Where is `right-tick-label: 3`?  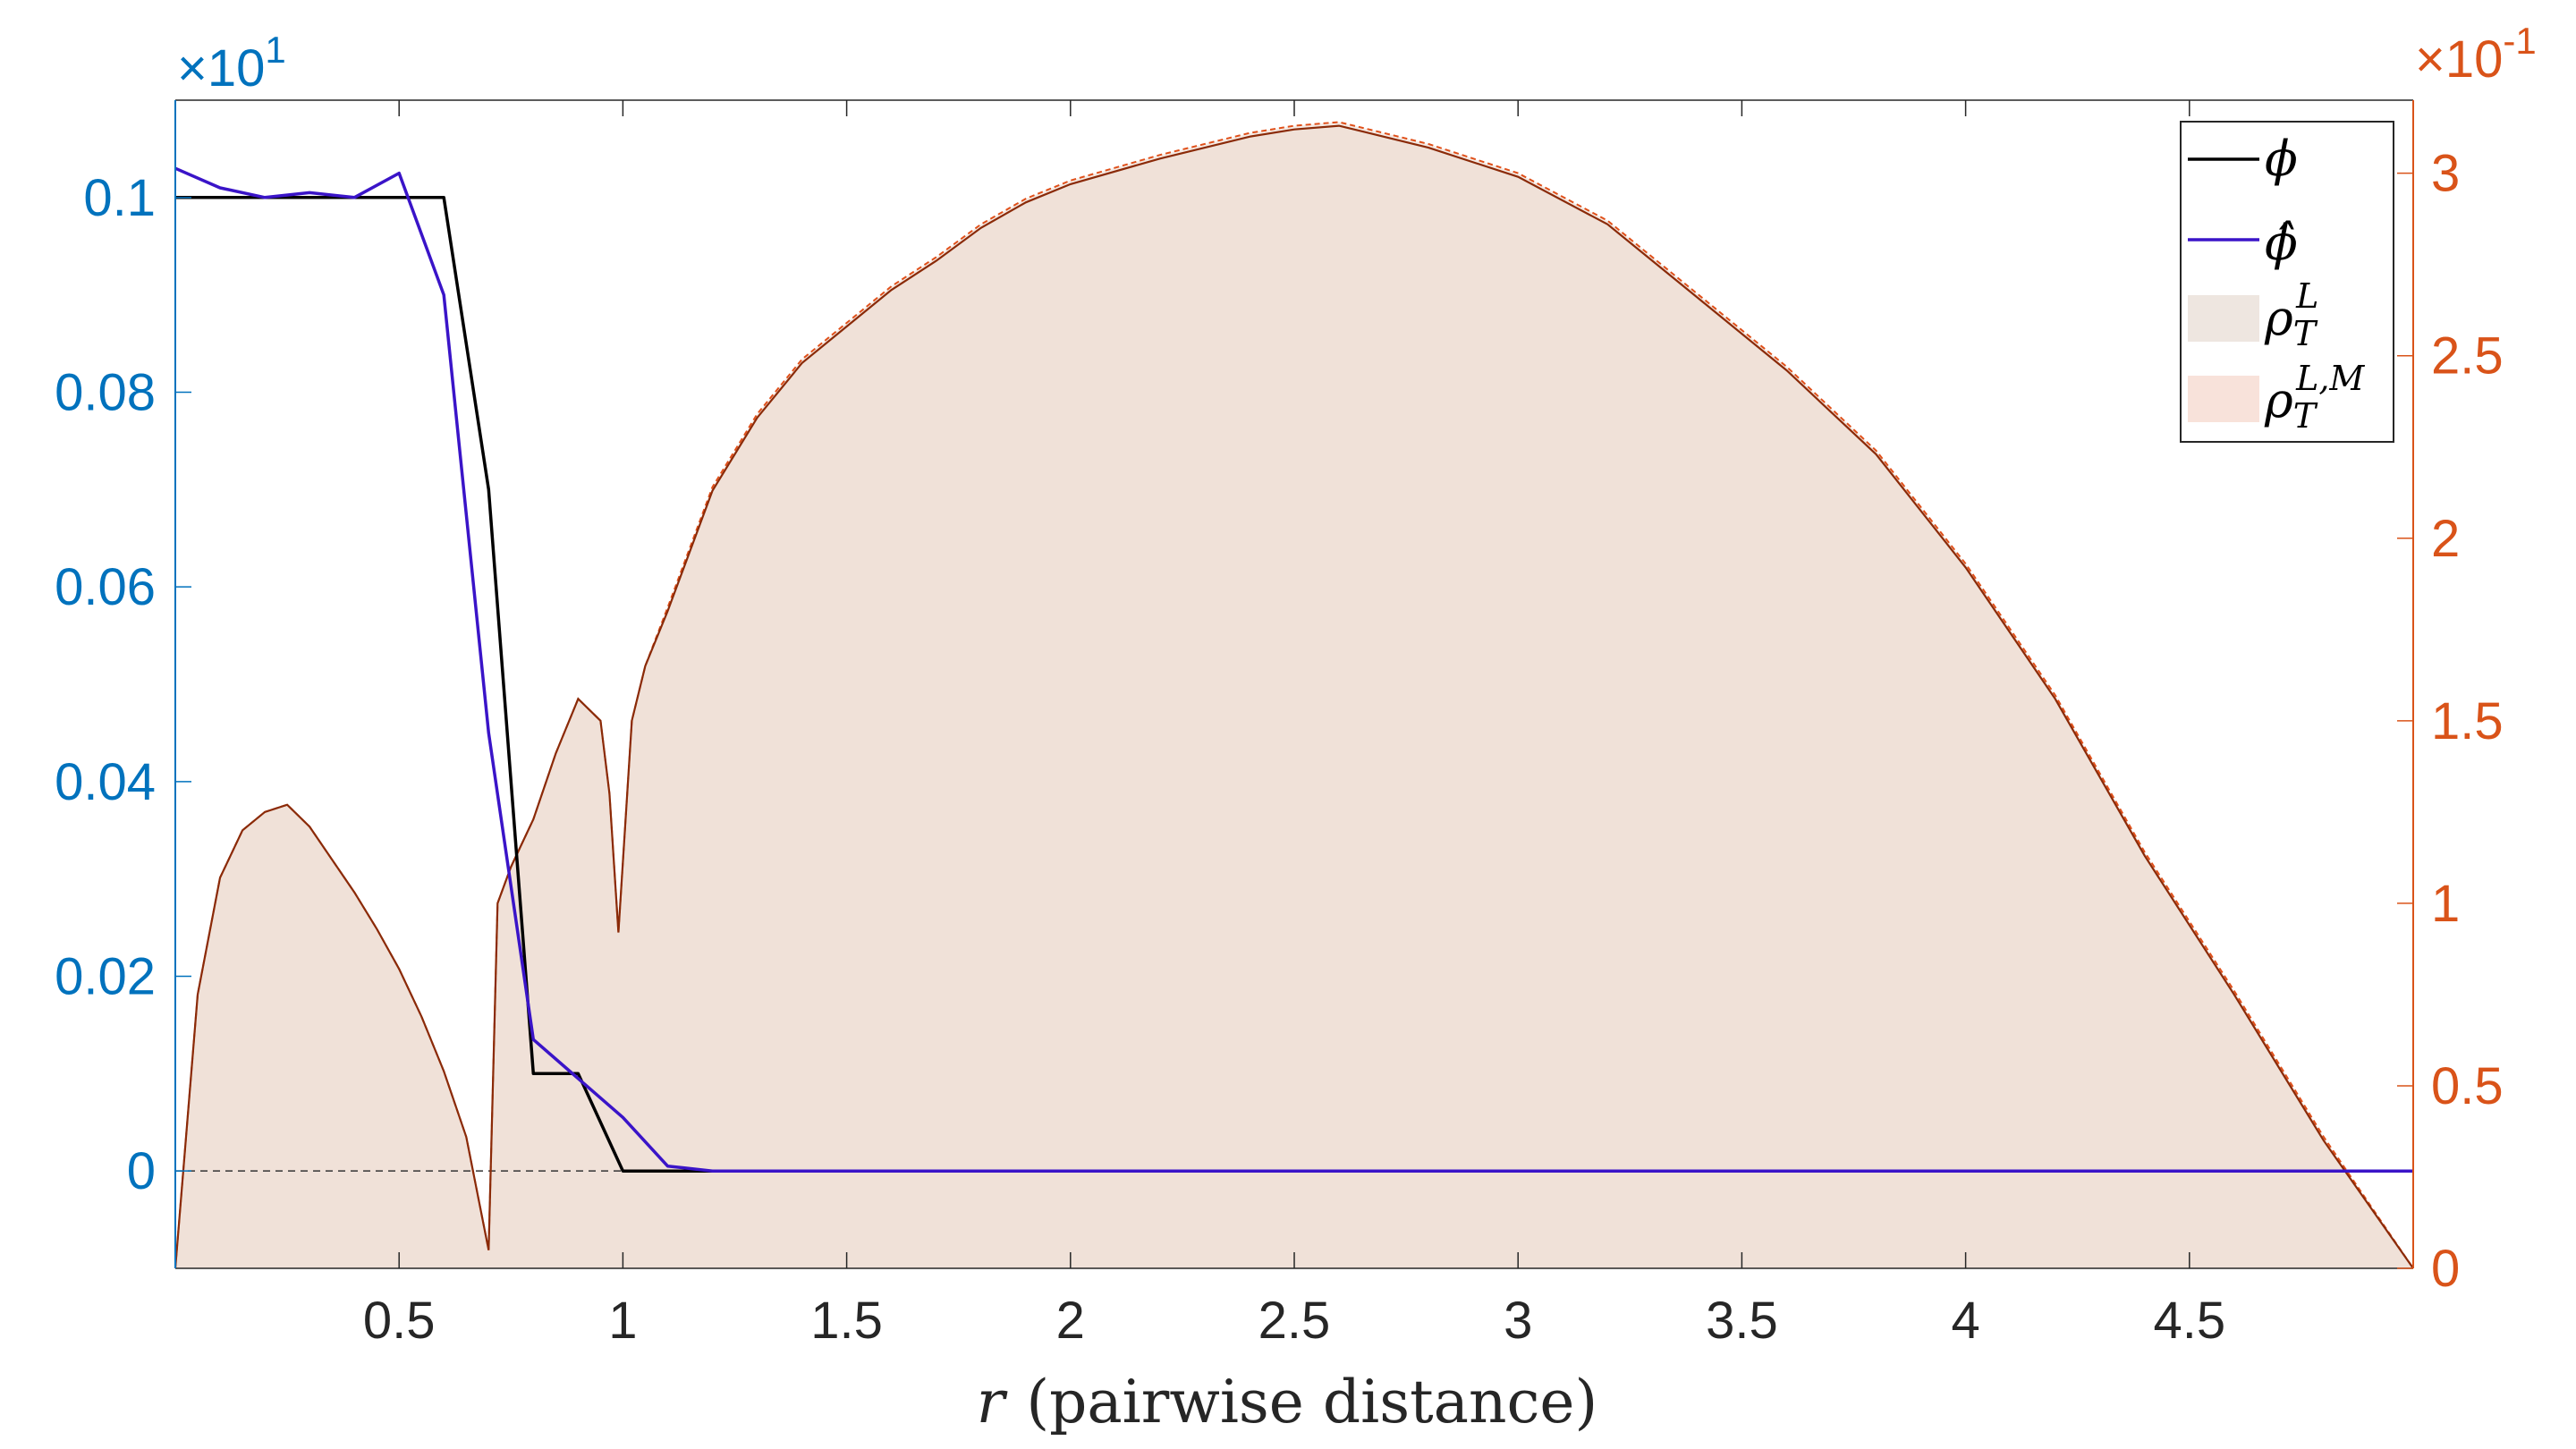
right-tick-label: 3 is located at coordinates (2445, 174).